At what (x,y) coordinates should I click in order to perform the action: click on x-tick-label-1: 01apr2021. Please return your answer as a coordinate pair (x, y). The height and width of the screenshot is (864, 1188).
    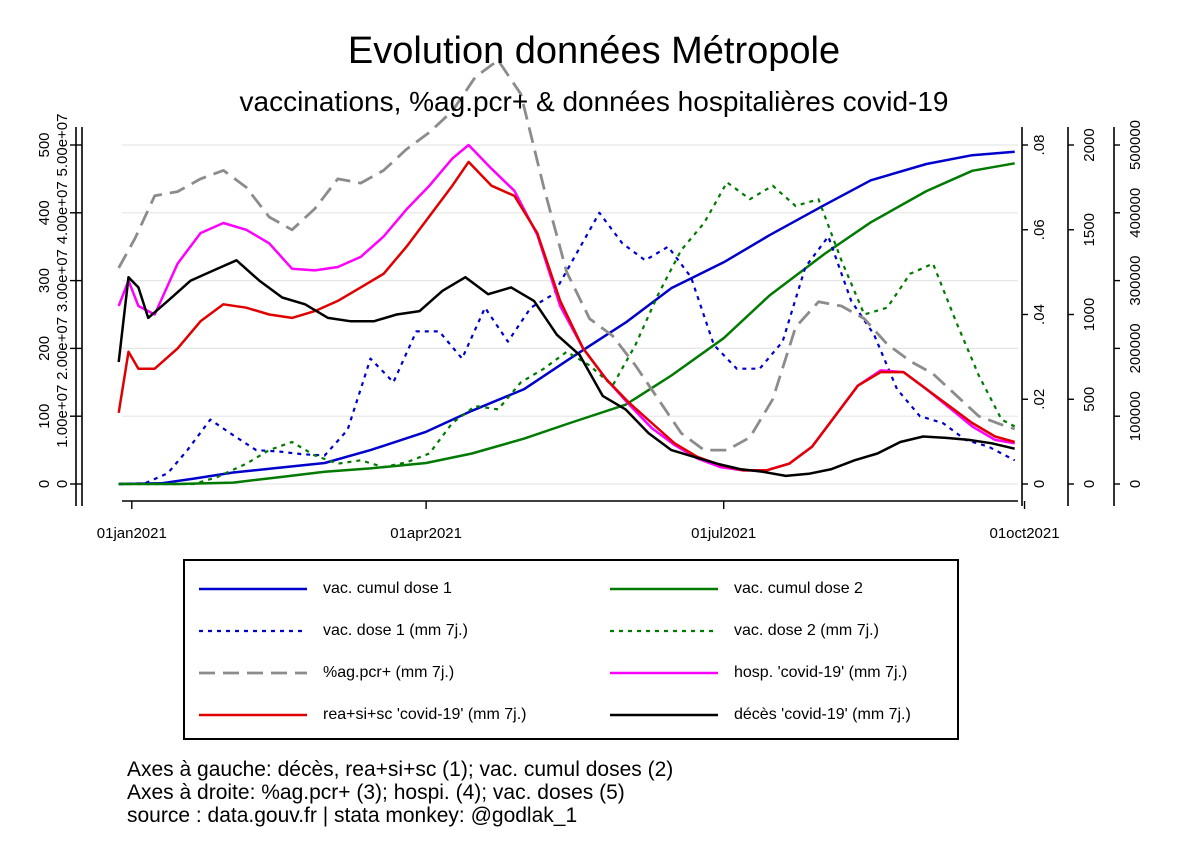
    Looking at the image, I should click on (426, 533).